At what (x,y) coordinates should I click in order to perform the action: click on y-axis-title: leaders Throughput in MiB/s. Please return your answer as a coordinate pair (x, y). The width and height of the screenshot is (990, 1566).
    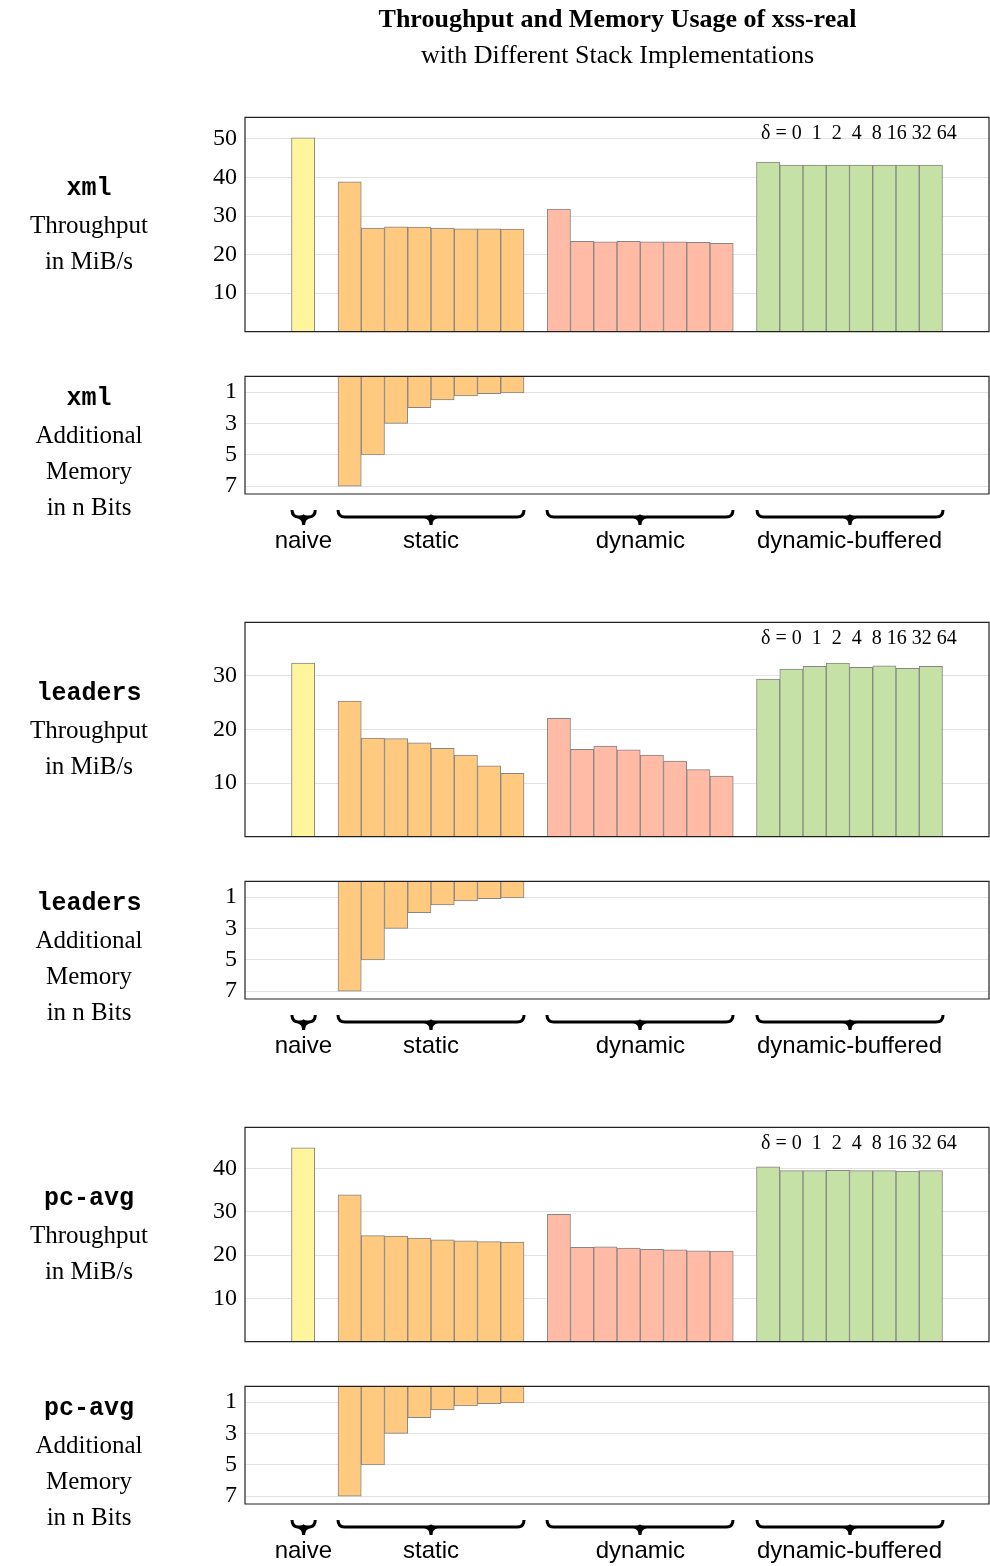
    Looking at the image, I should click on (88, 729).